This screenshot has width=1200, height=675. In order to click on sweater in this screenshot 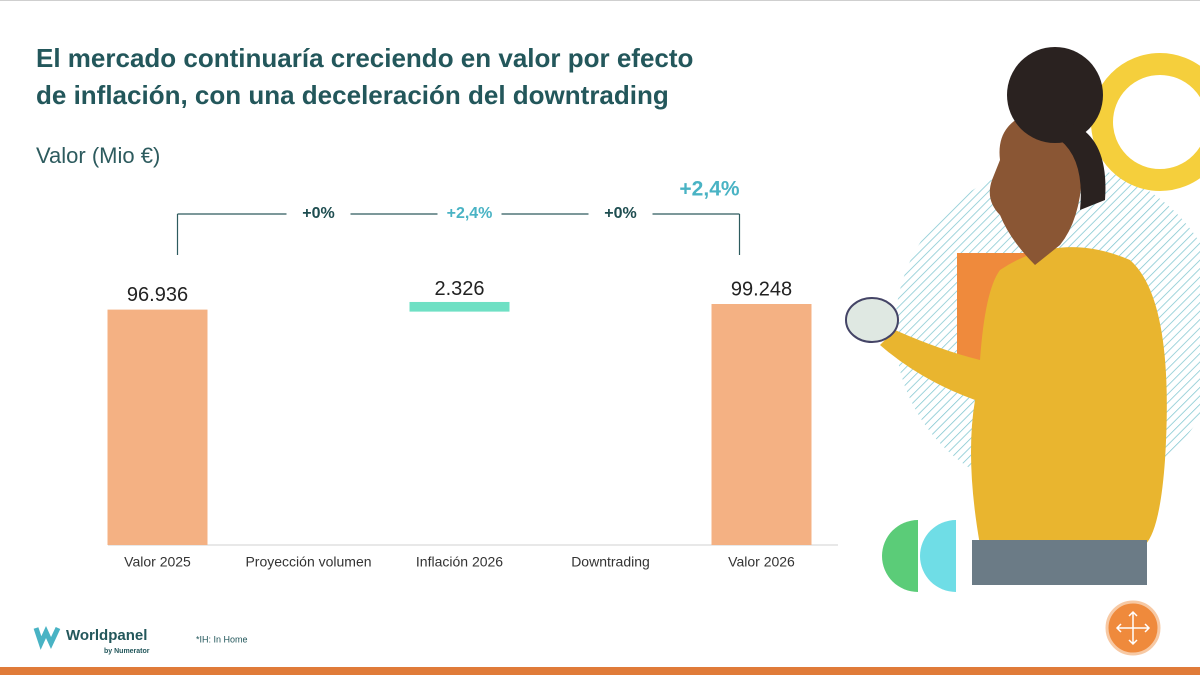, I will do `click(1023, 396)`.